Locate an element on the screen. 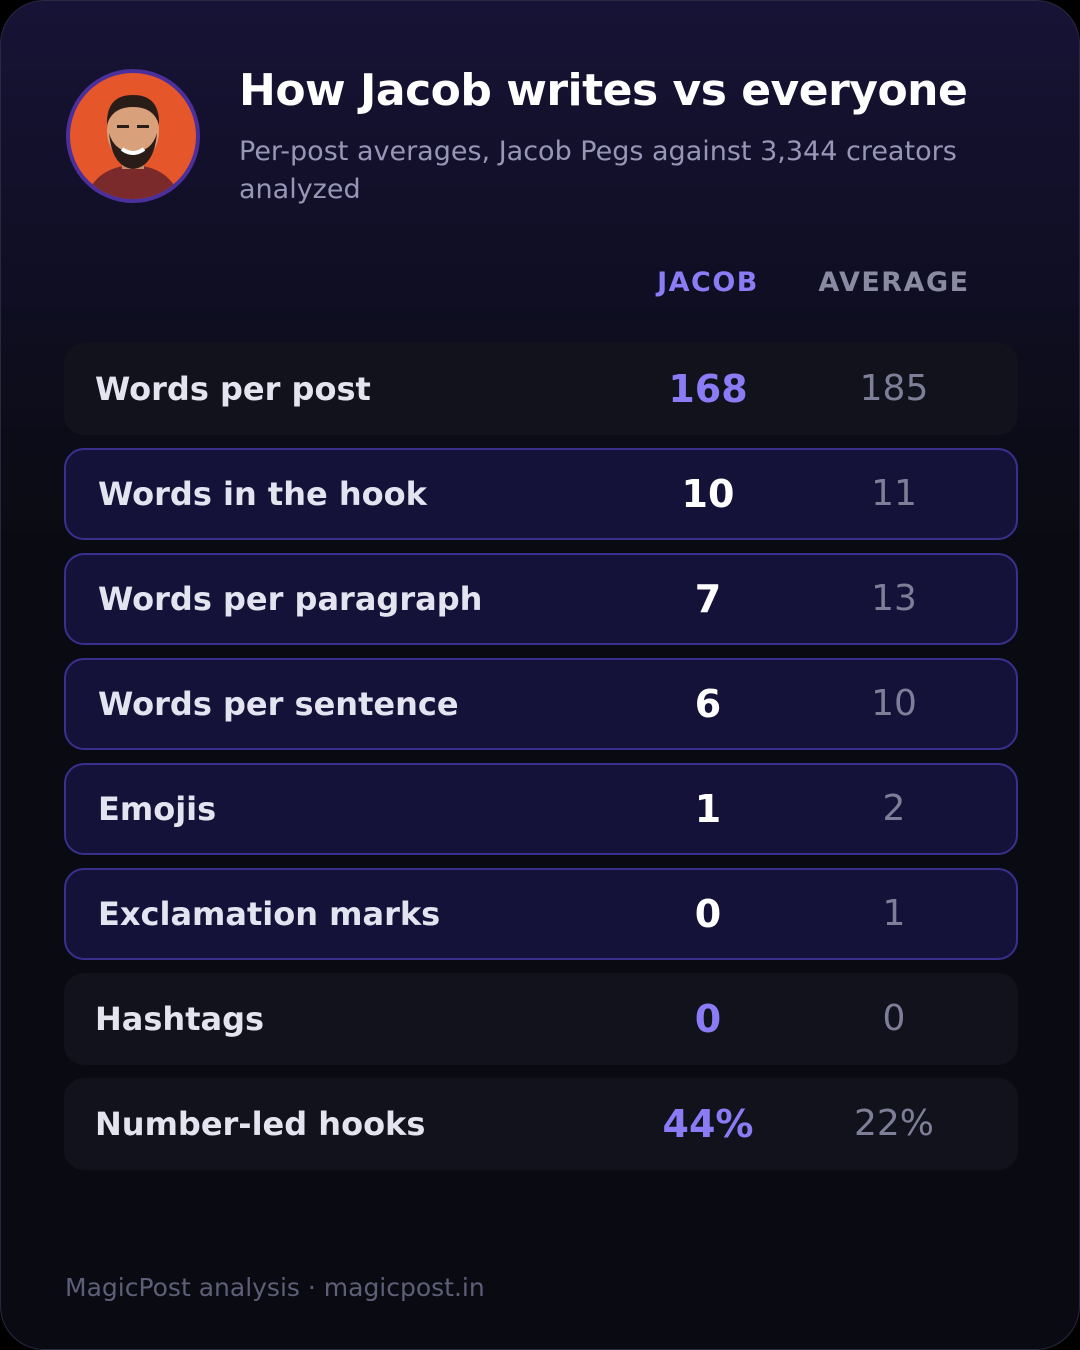 This screenshot has width=1080, height=1350. average-value: 22% is located at coordinates (893, 1123).